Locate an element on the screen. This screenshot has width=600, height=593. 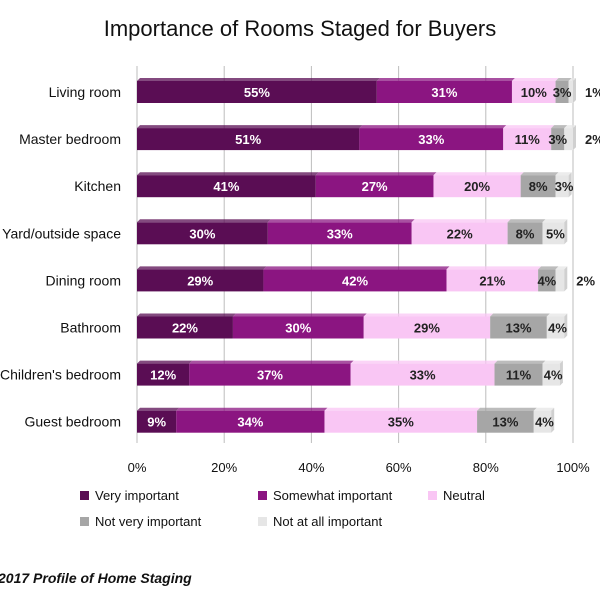
legend-label: Not at all important is located at coordinates (327, 521).